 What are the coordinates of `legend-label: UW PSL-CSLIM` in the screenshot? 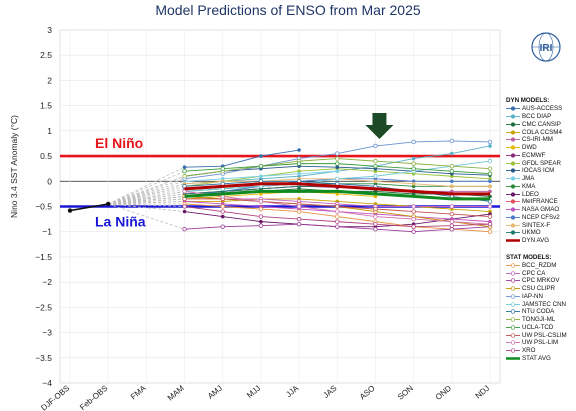 It's located at (544, 335).